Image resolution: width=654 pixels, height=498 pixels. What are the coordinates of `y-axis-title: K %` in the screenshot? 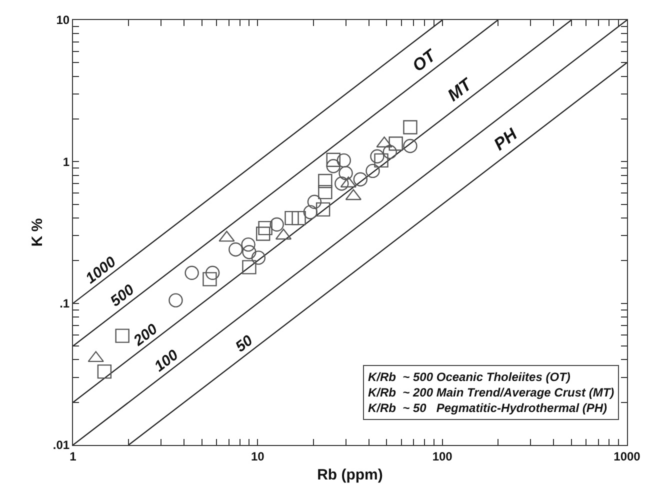 It's located at (37, 232).